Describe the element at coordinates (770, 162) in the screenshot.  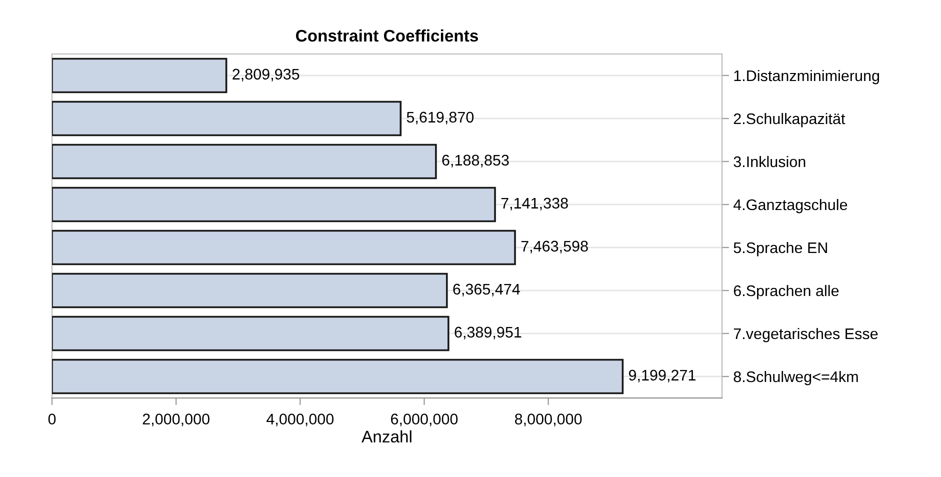
I see `y-tick-label: 3.Inklusion` at that location.